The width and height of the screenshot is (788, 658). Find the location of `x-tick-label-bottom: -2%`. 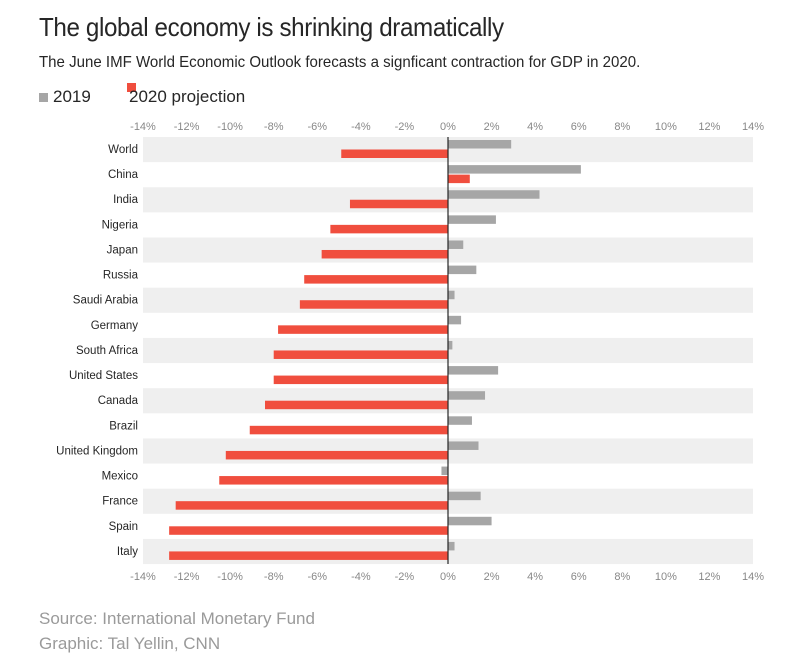

x-tick-label-bottom: -2% is located at coordinates (405, 577).